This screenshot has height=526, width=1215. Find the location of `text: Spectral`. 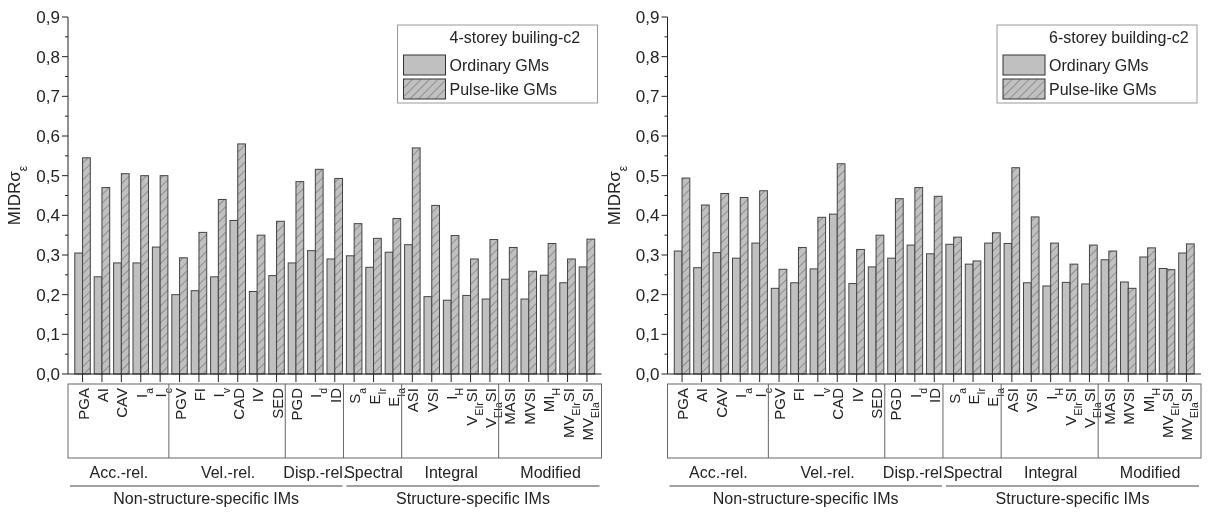

text: Spectral is located at coordinates (373, 472).